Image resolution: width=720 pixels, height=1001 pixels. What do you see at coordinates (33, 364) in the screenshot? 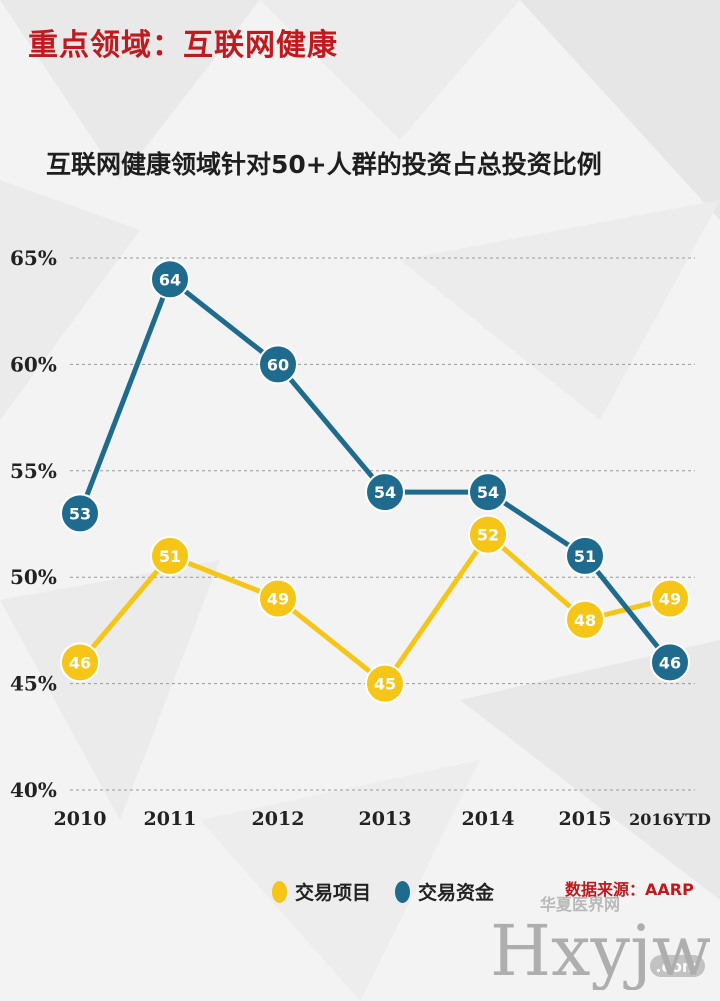
I see `y-tick-label: 60%` at bounding box center [33, 364].